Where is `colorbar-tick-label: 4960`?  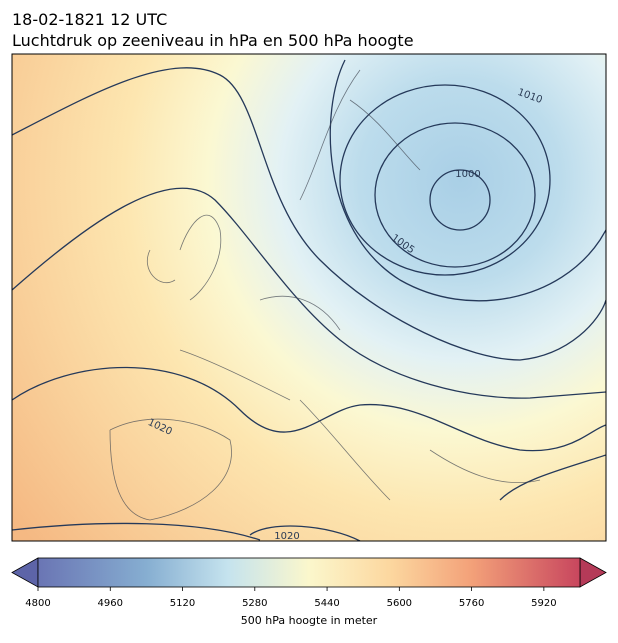
colorbar-tick-label: 4960 is located at coordinates (110, 603).